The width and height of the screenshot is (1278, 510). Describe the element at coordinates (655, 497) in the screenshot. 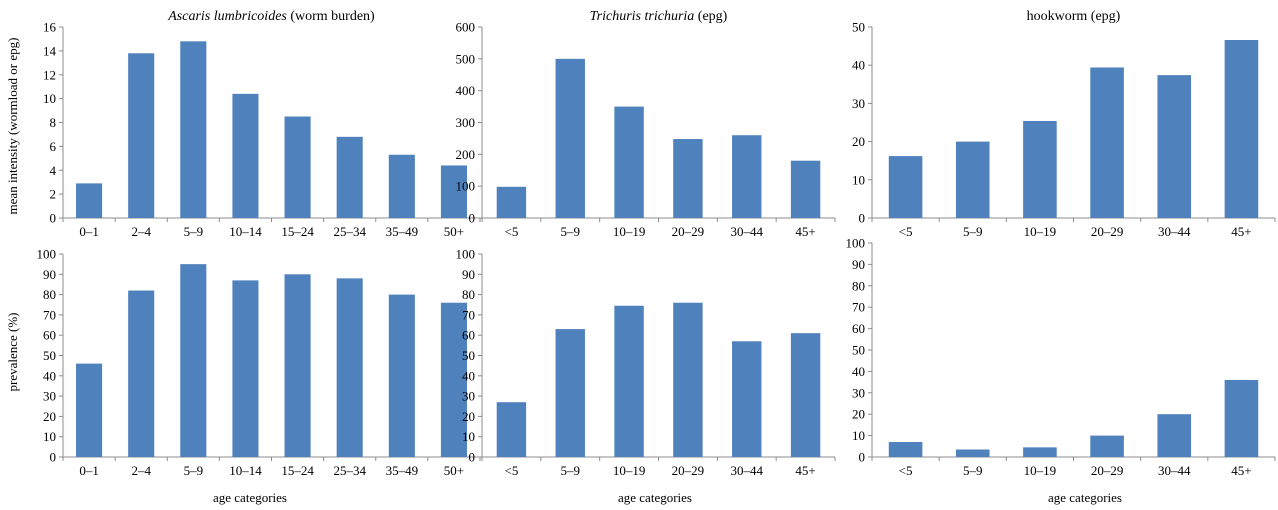

I see `x-axis-label-2: age categories` at that location.